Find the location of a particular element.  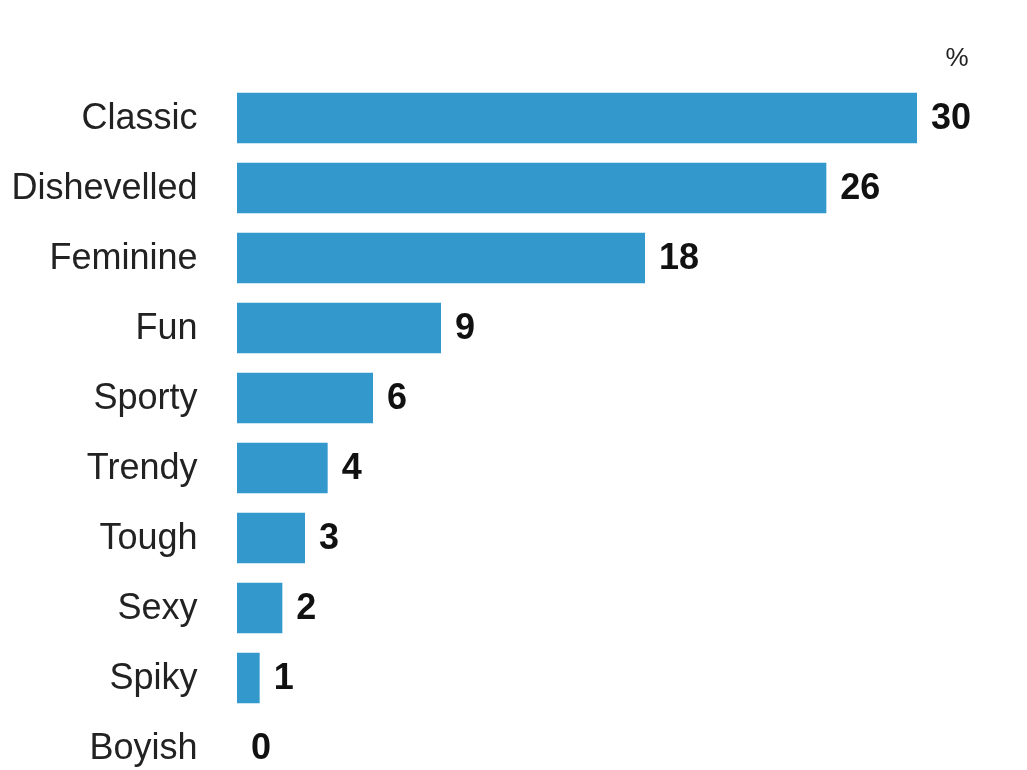

y-tick-label: Boyish is located at coordinates (143, 746).